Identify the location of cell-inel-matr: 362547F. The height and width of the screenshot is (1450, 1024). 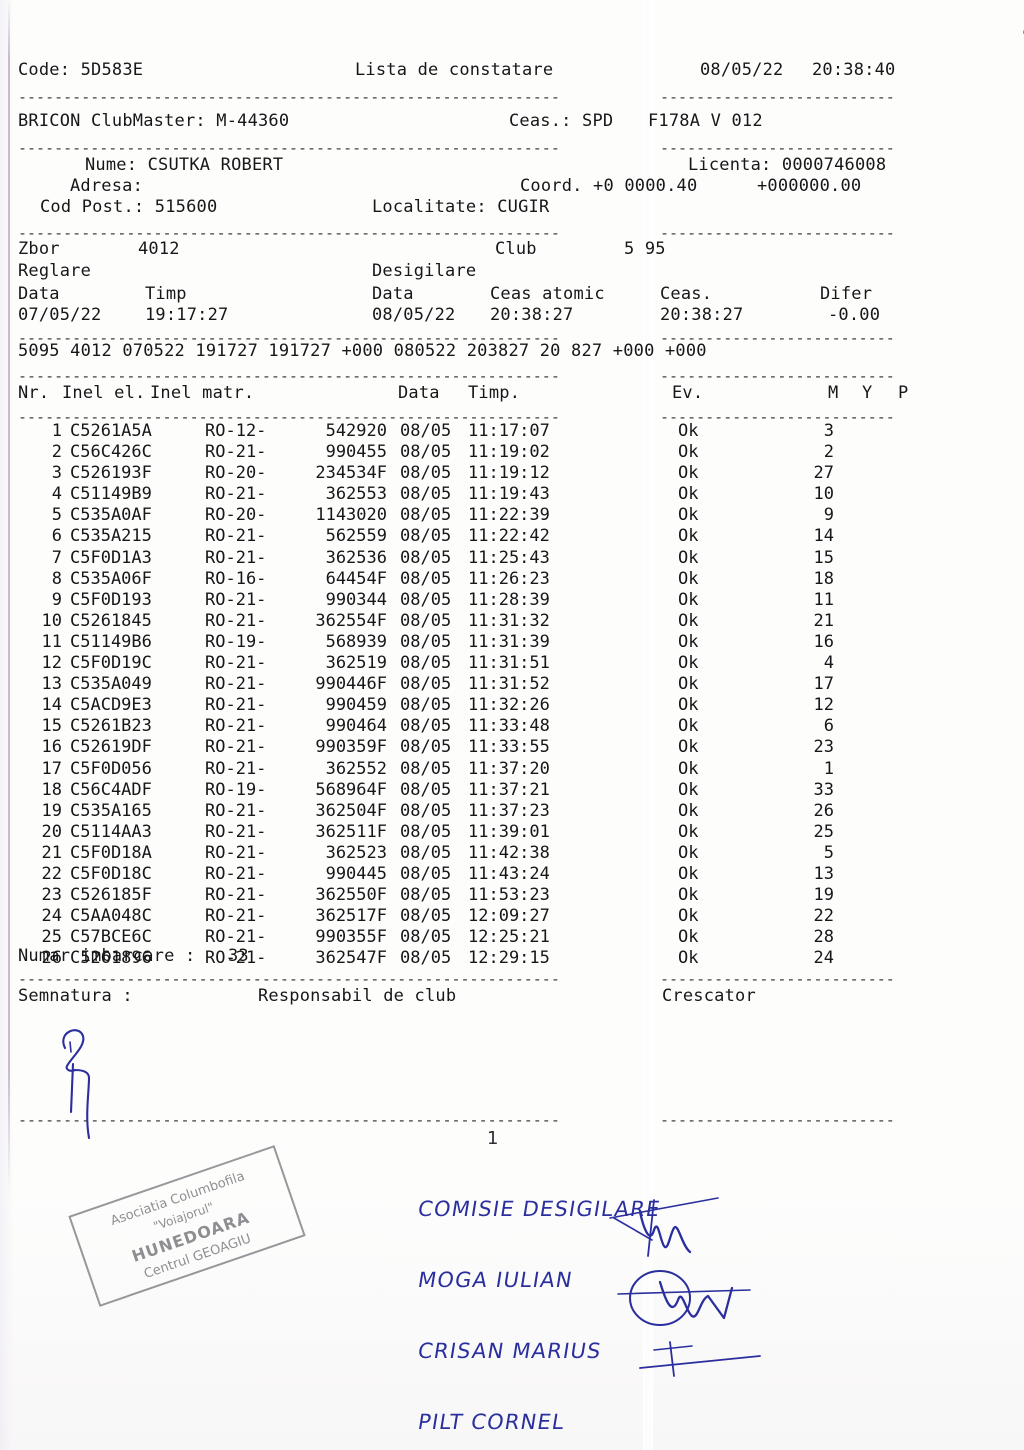
(351, 958).